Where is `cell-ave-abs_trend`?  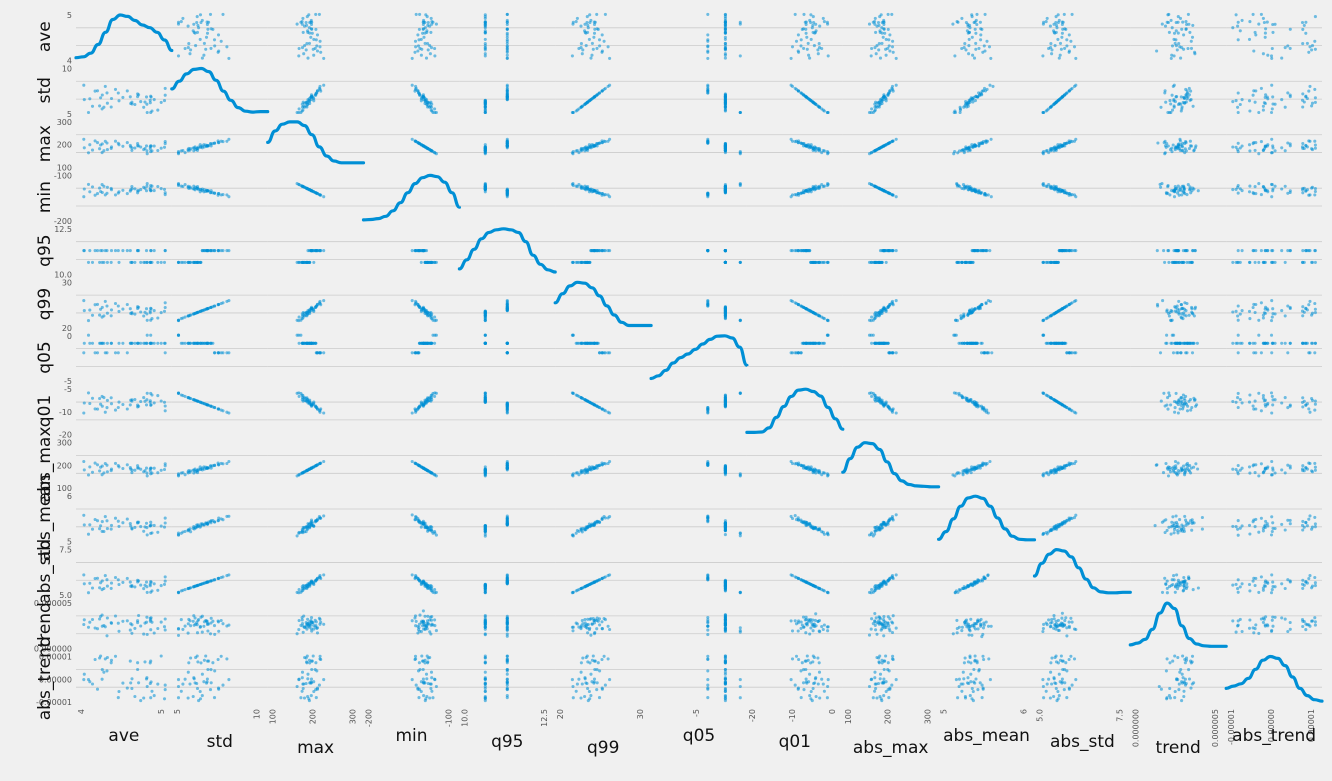 cell-ave-abs_trend is located at coordinates (1274, 36).